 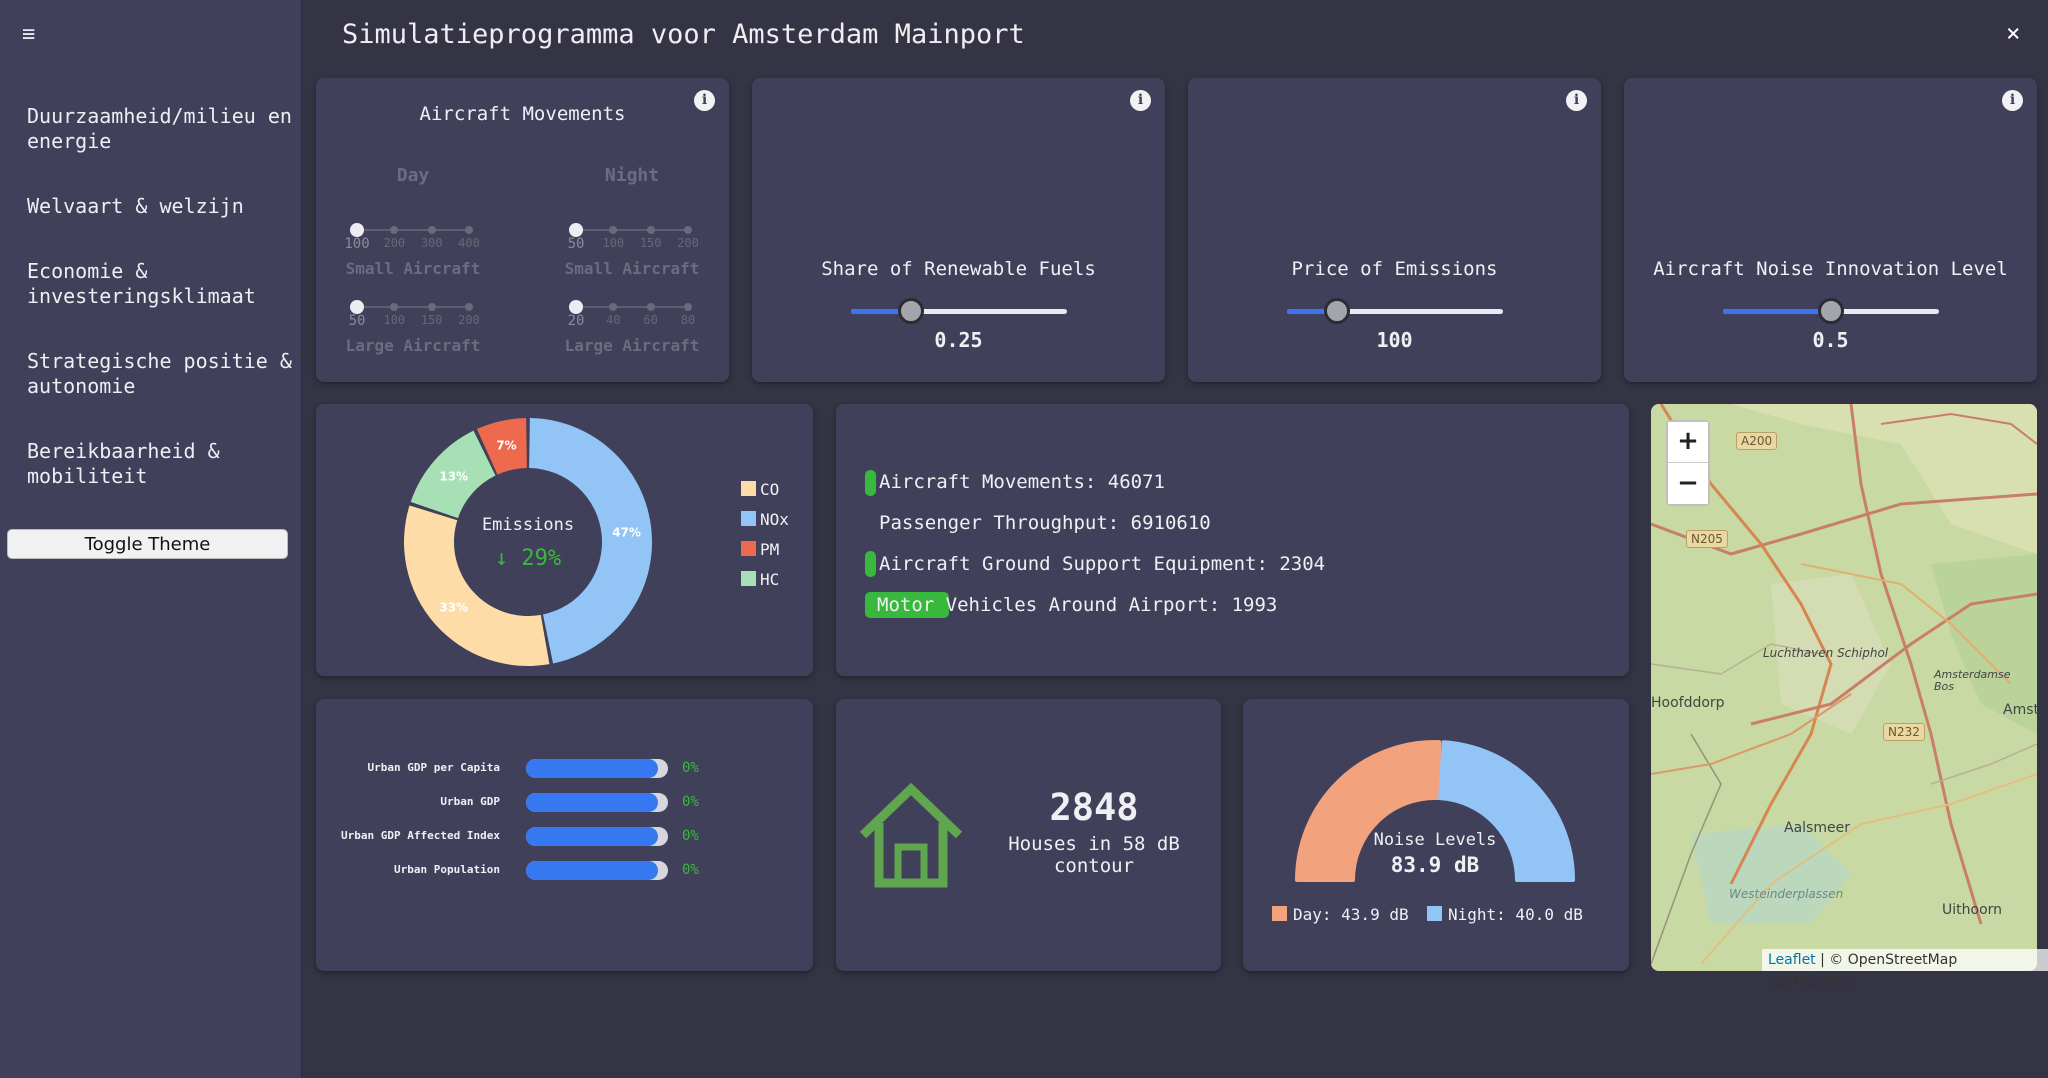 What do you see at coordinates (29, 34) in the screenshot?
I see `menu-icon: ≡` at bounding box center [29, 34].